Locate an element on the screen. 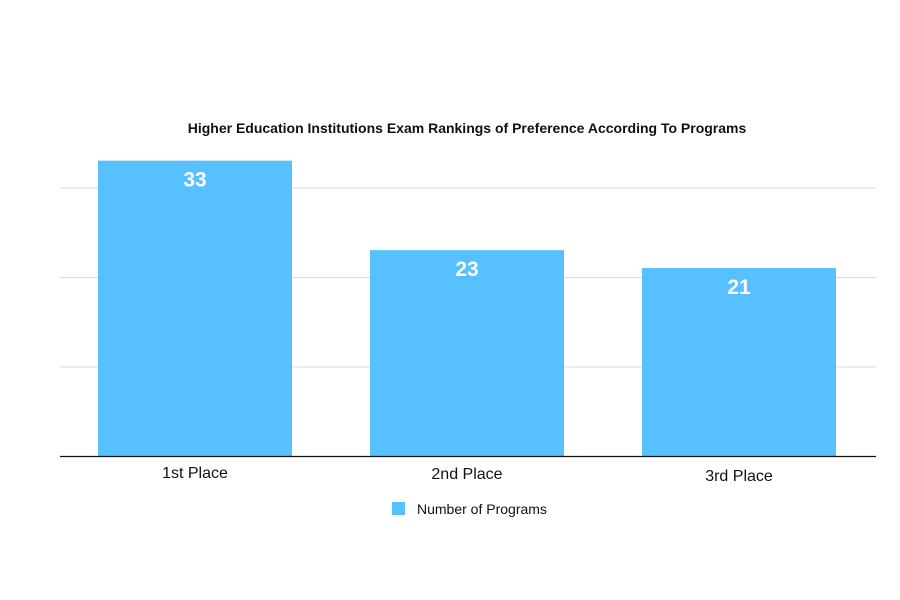 This screenshot has height=600, width=900. legend: Number of Programs is located at coordinates (469, 509).